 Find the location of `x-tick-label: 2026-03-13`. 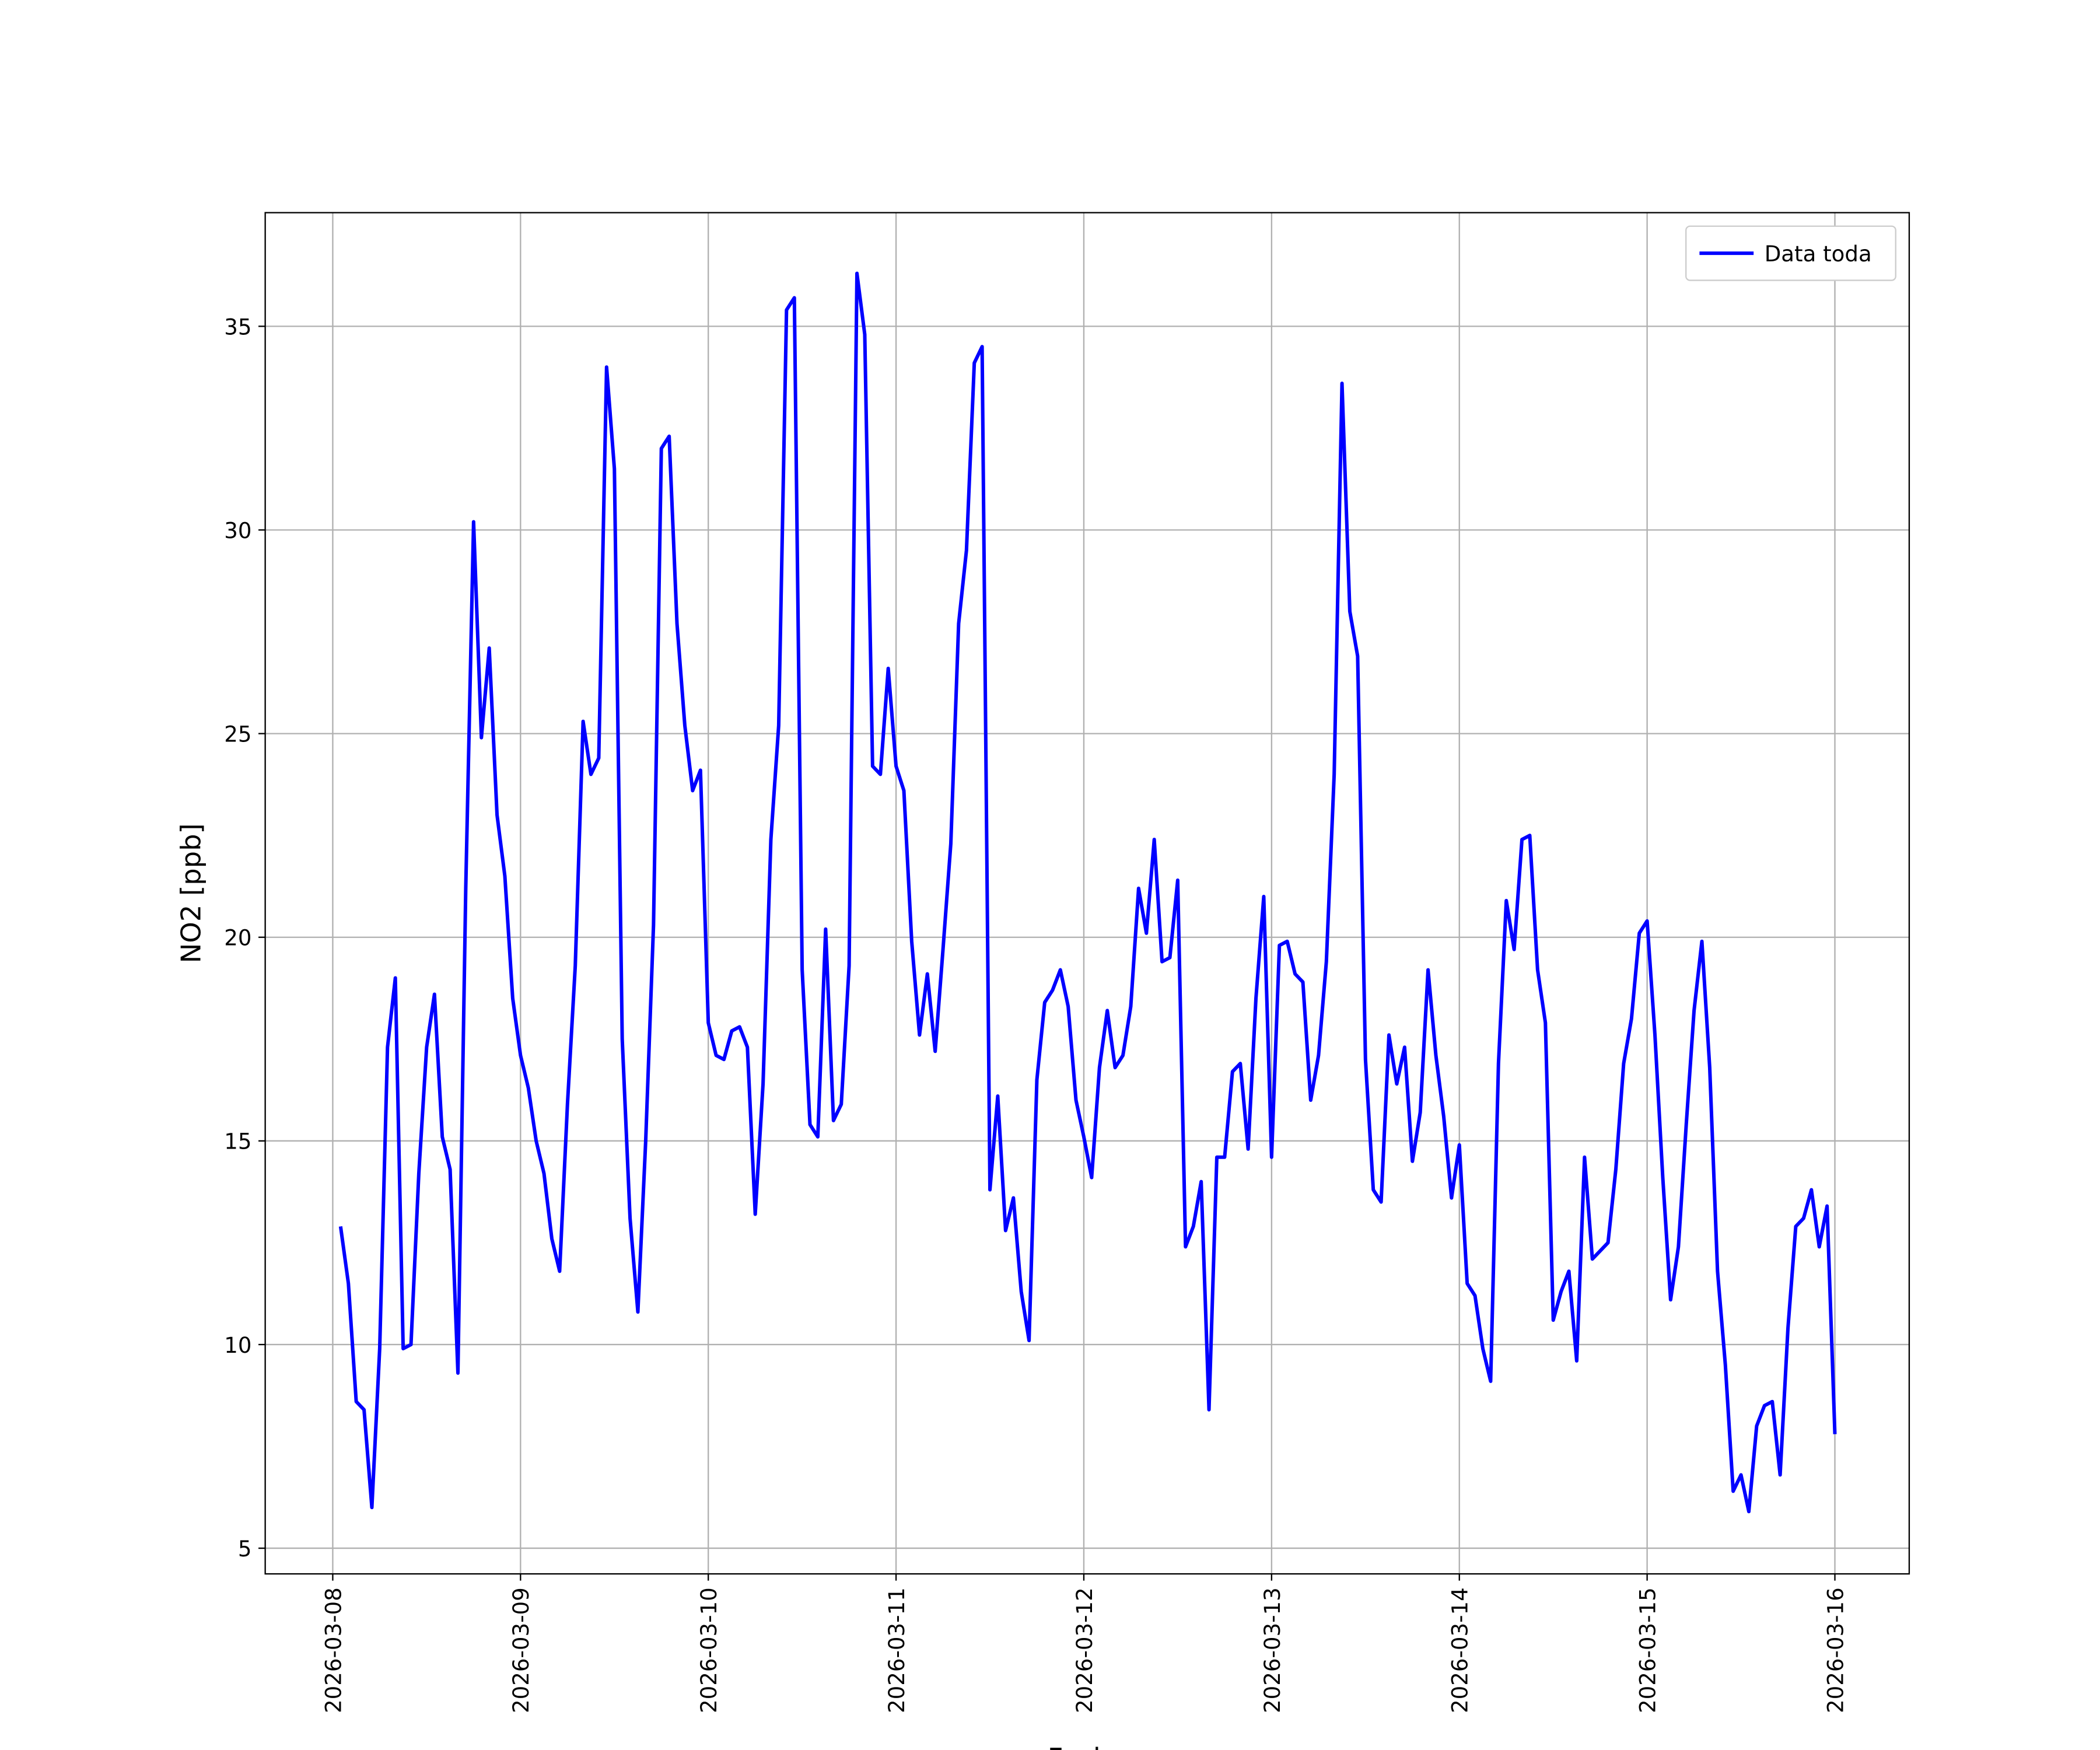

x-tick-label: 2026-03-13 is located at coordinates (1272, 1650).